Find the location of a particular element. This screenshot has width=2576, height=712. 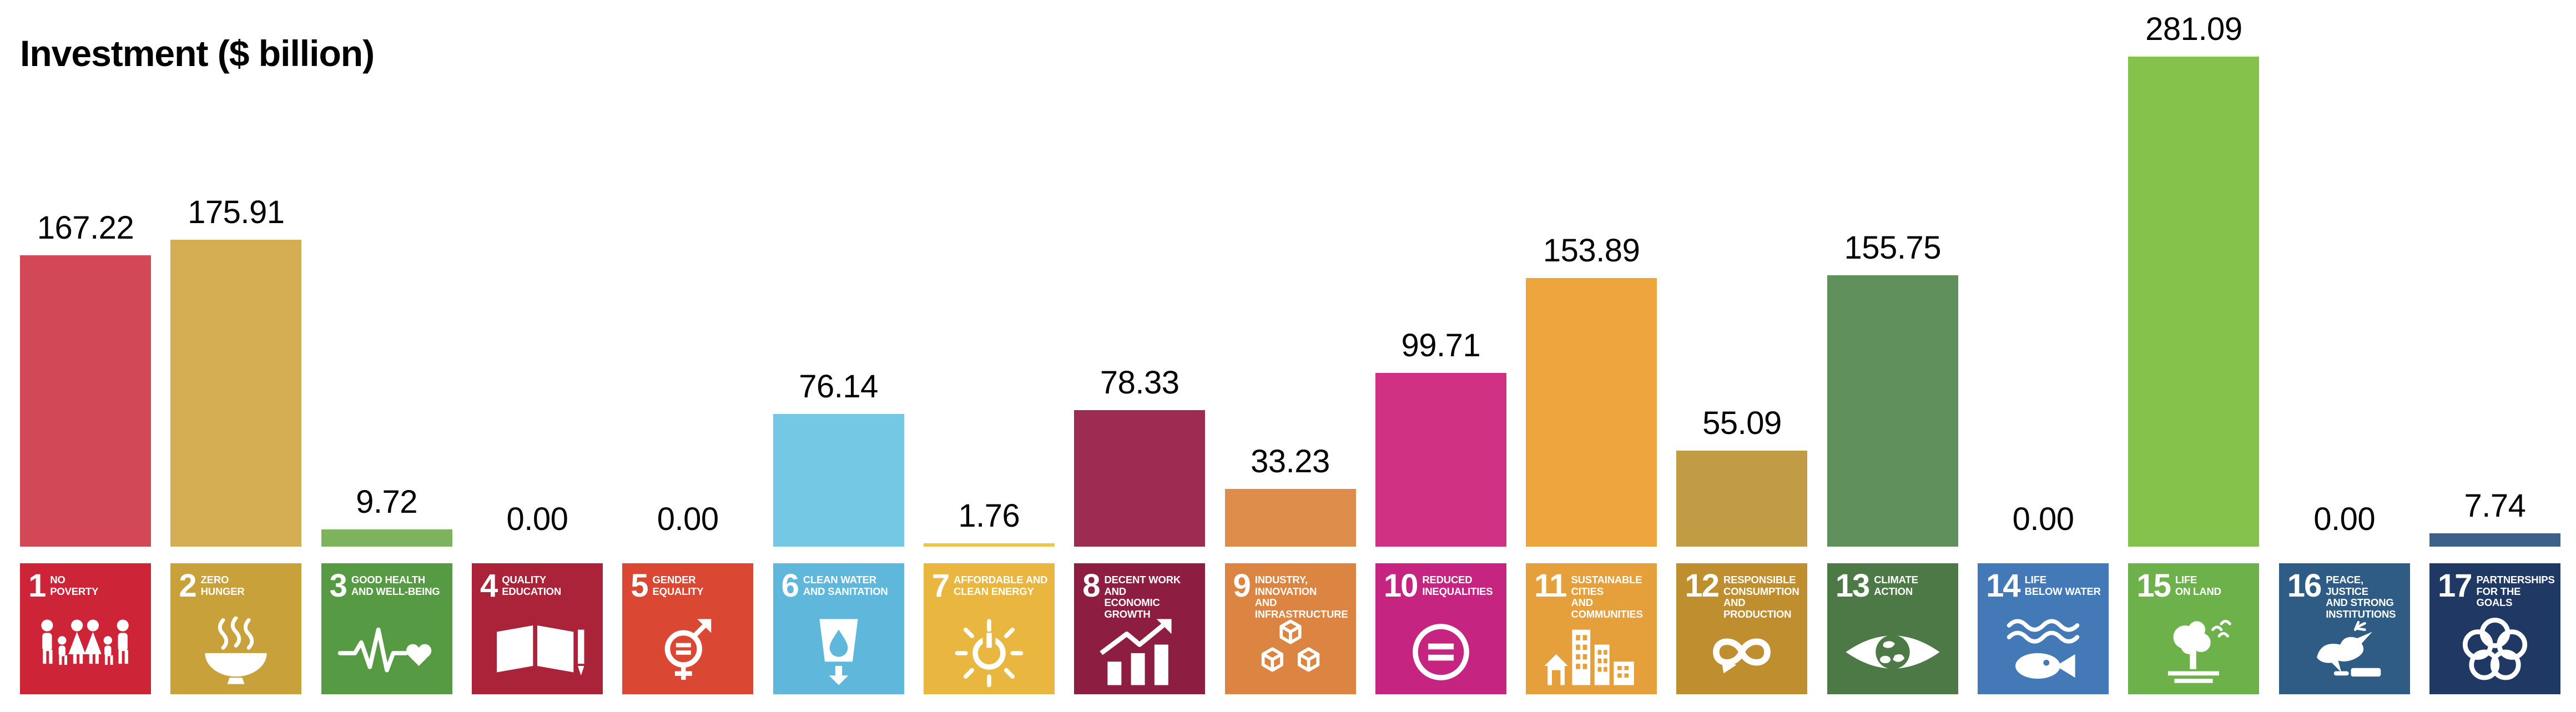

goal-number: 9 is located at coordinates (1242, 586).